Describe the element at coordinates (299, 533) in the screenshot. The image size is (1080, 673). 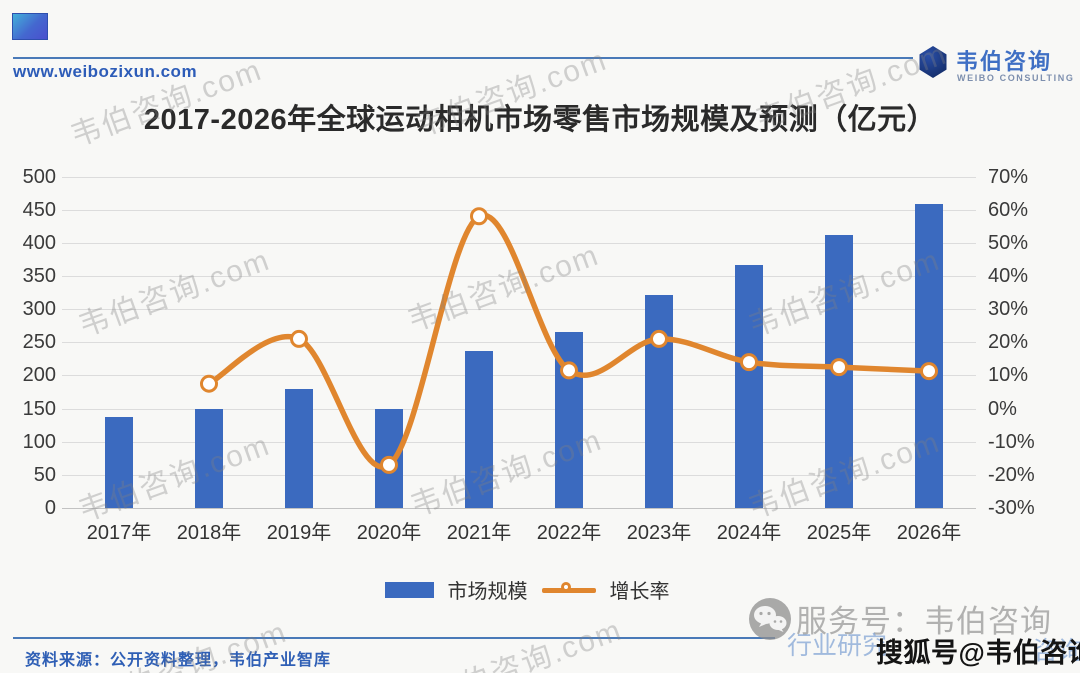
I see `x-axis-label: 2019年` at that location.